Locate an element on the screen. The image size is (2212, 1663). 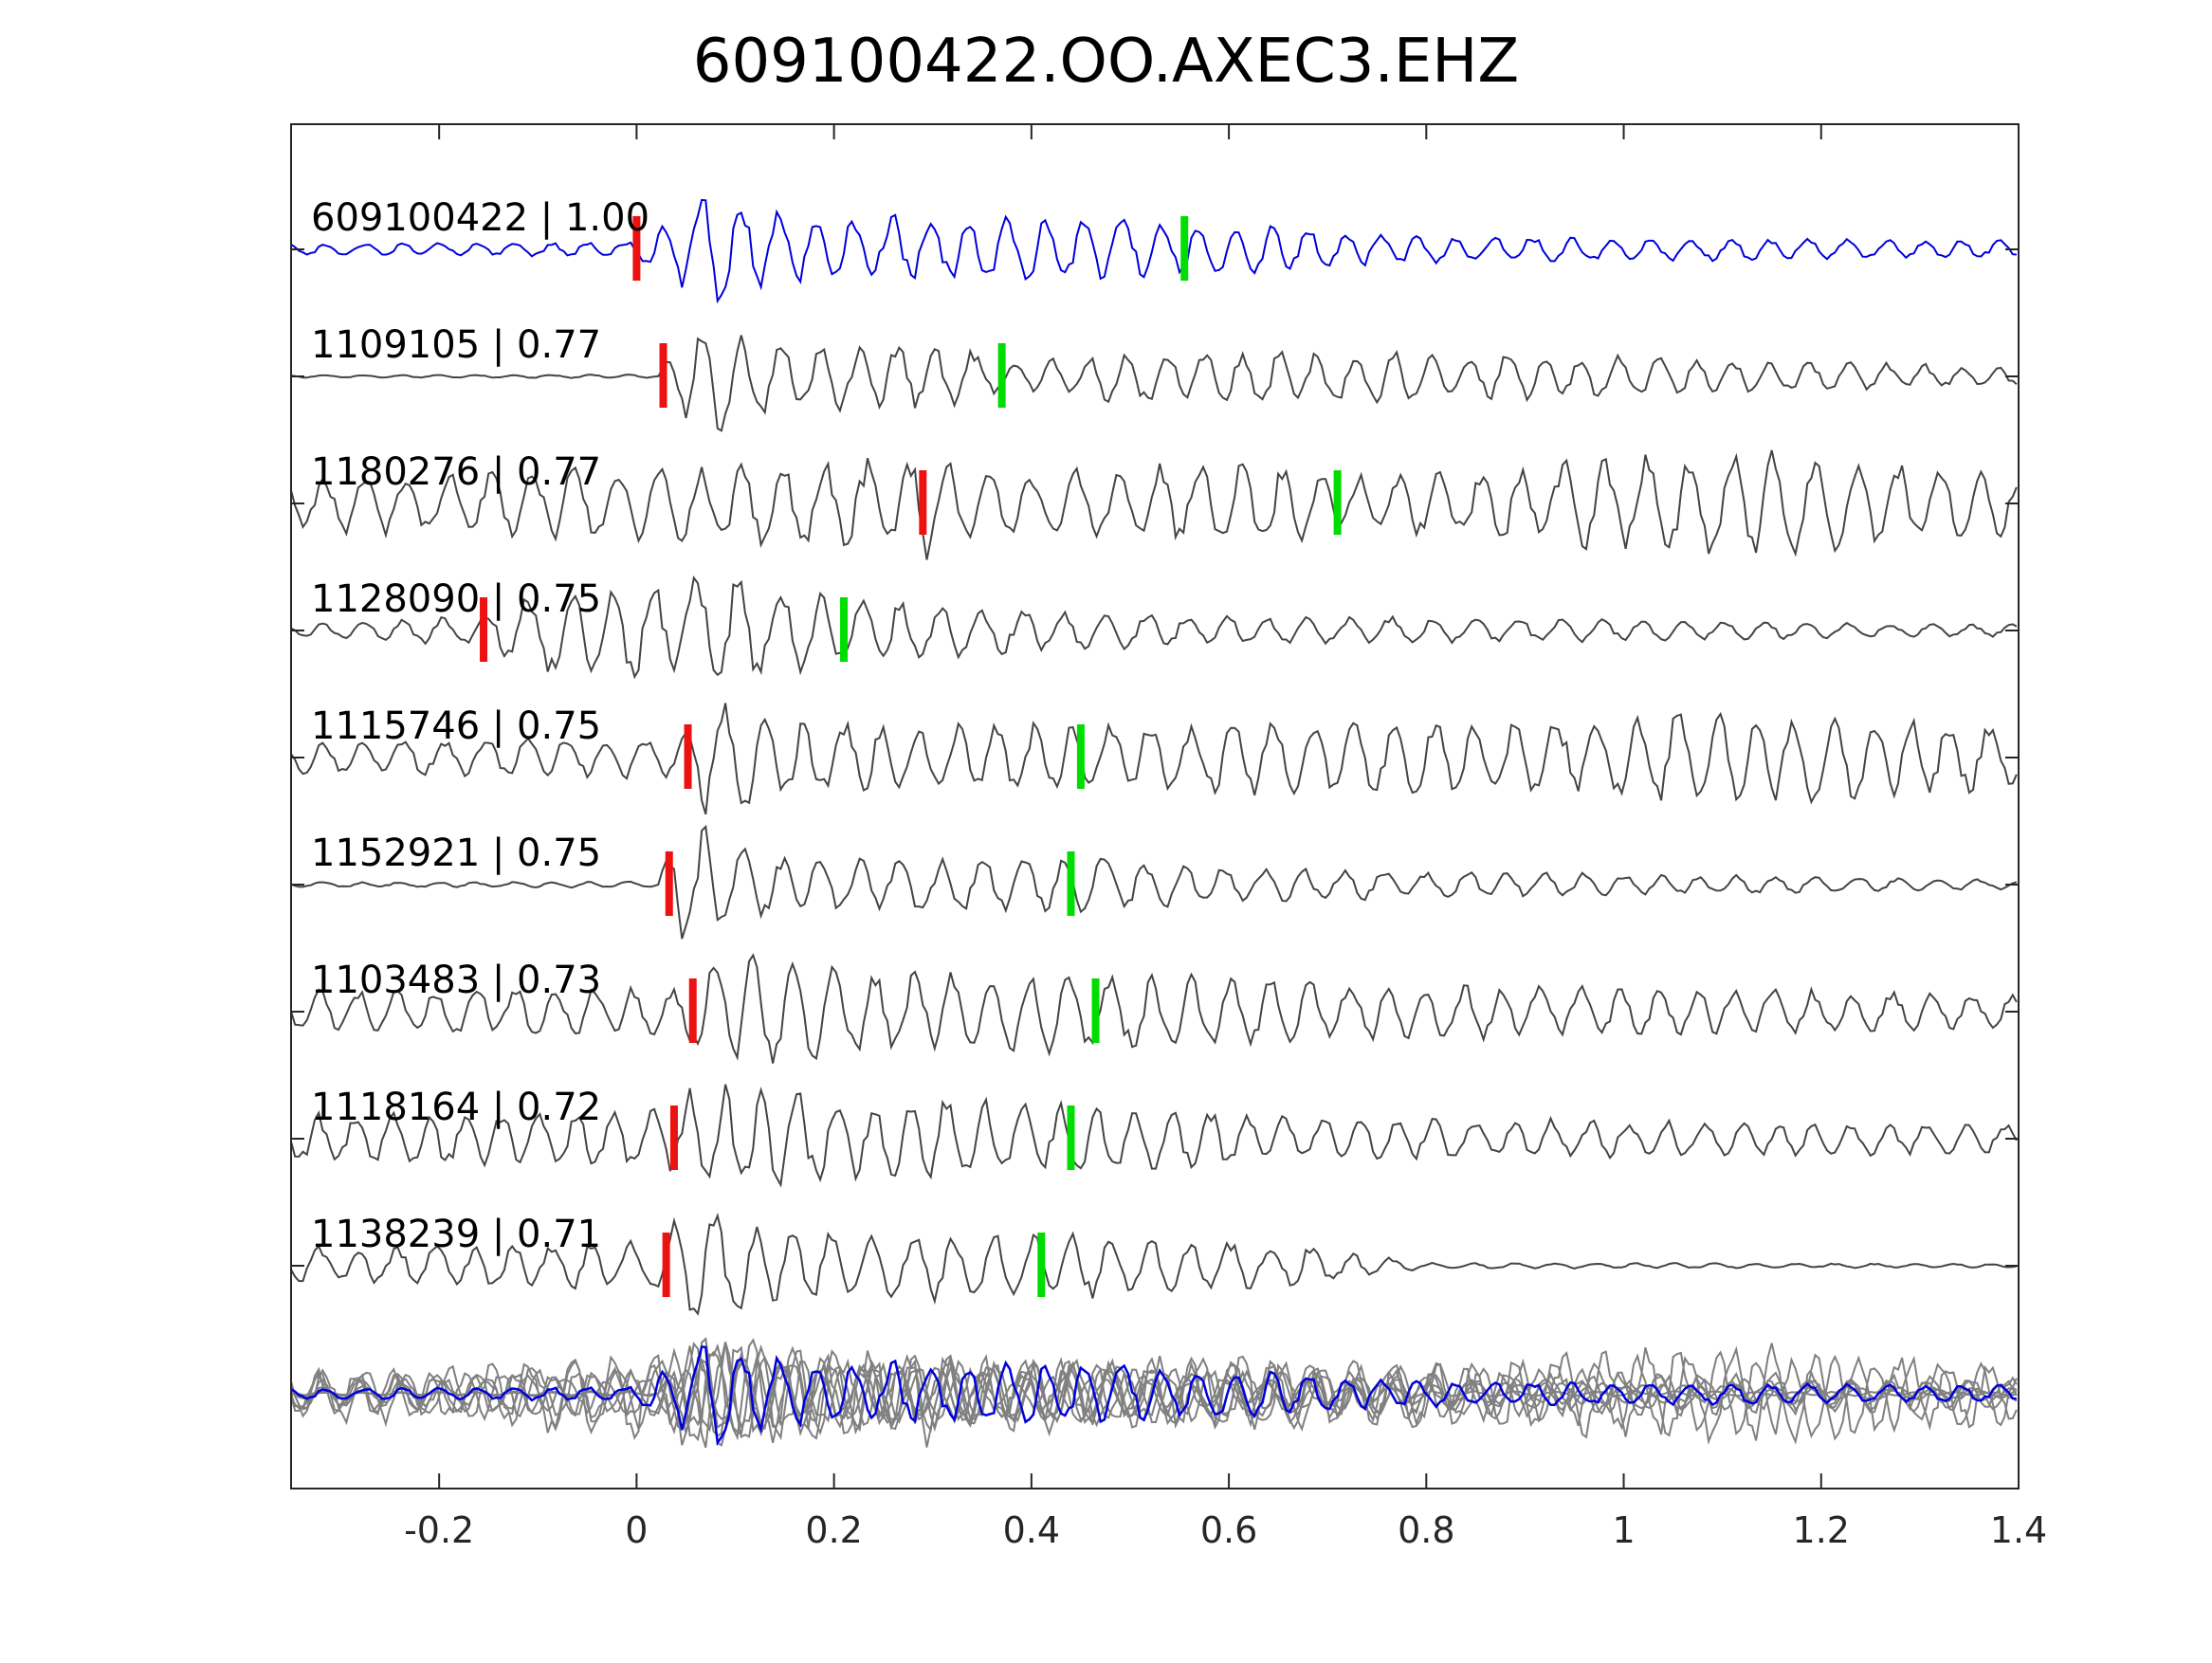
stack-layer is located at coordinates (1154, 1393).